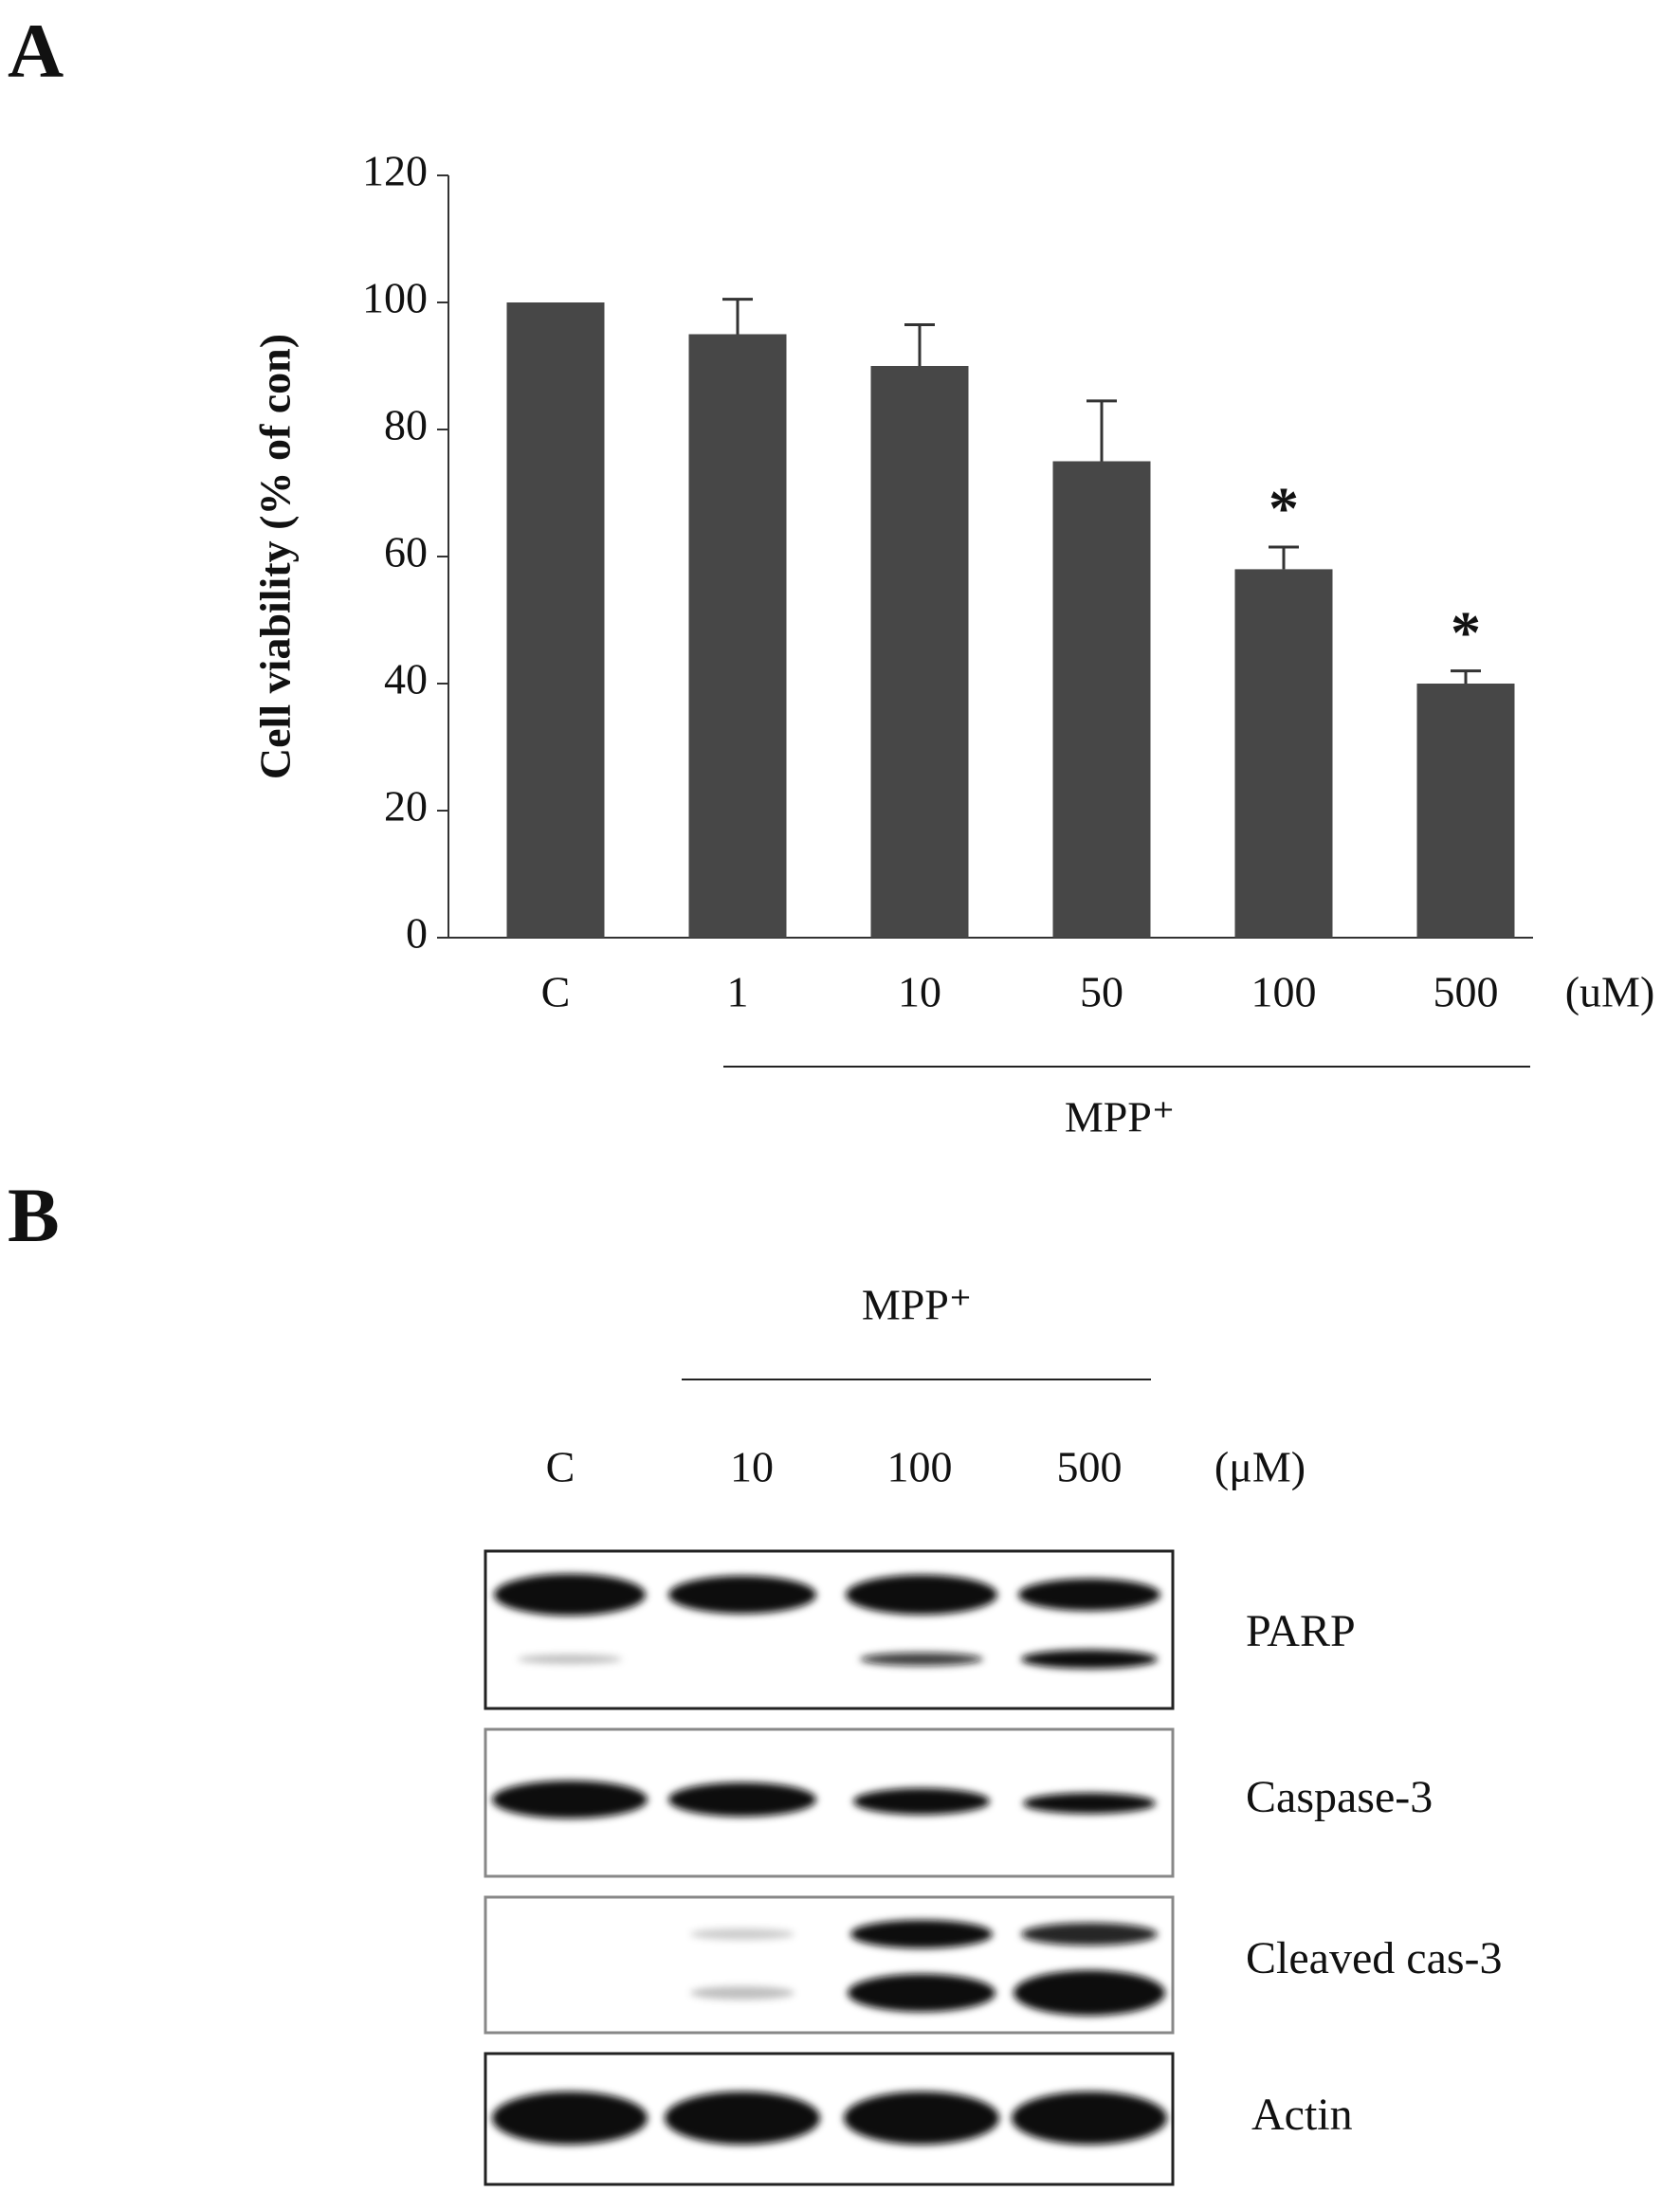 The image size is (1680, 2192). Describe the element at coordinates (560, 1467) in the screenshot. I see `lane-label: C` at that location.